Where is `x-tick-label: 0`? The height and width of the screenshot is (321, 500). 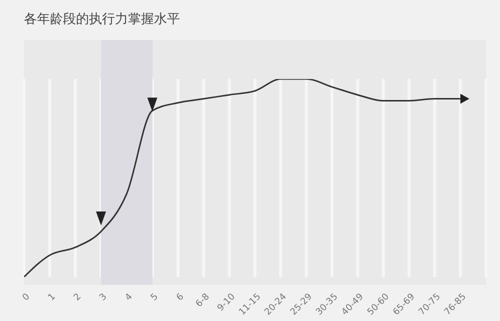
x-tick-label: 0 is located at coordinates (26, 298).